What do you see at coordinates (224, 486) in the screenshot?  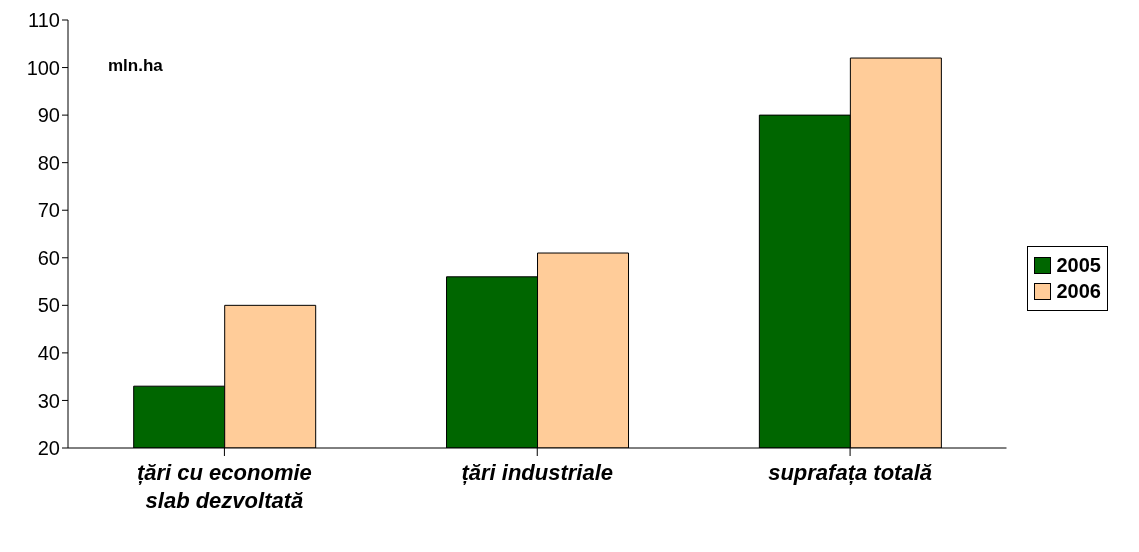 I see `x-tick-label: țări cu economie slab dezvoltată` at bounding box center [224, 486].